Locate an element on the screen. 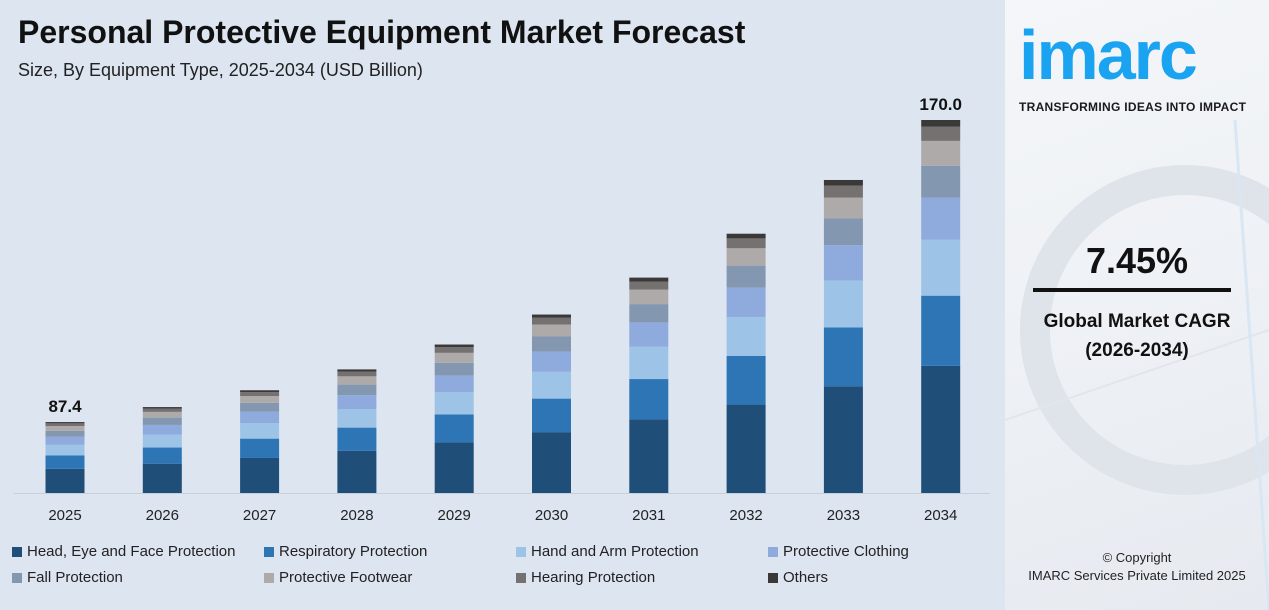 The image size is (1269, 610). imarc-logo: imarc is located at coordinates (1108, 55).